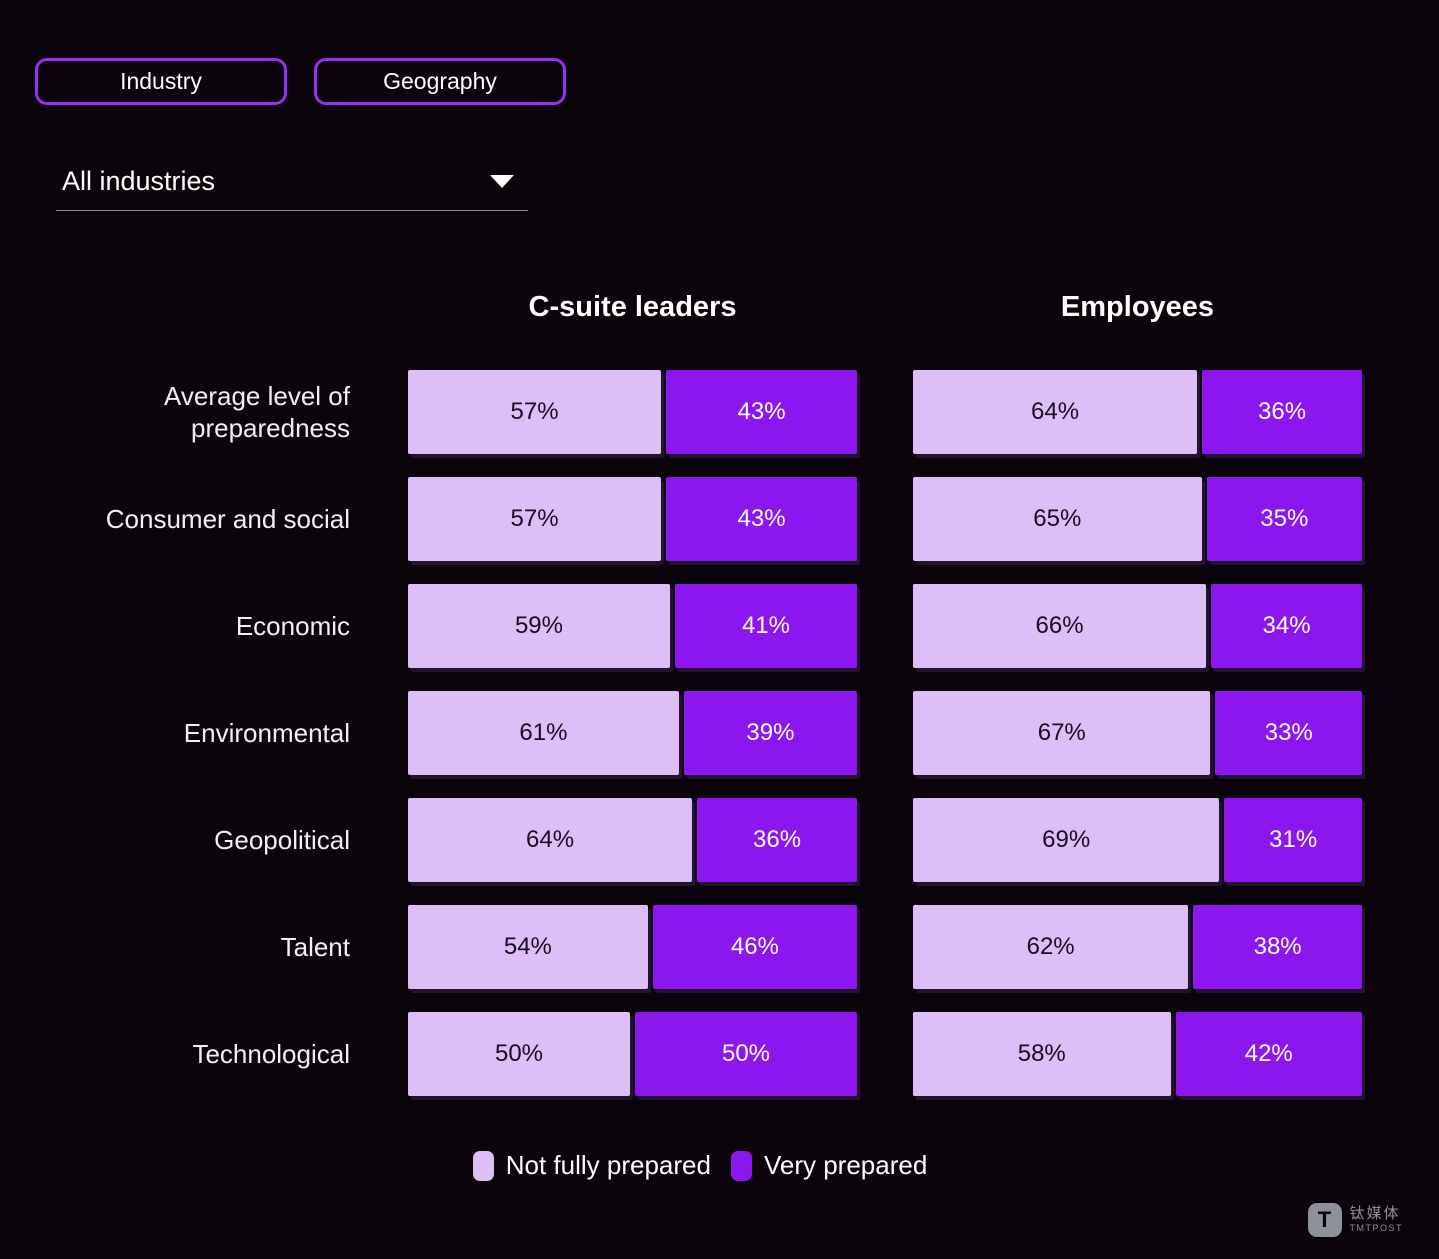  What do you see at coordinates (608, 1165) in the screenshot?
I see `legend-label: Not fully prepared` at bounding box center [608, 1165].